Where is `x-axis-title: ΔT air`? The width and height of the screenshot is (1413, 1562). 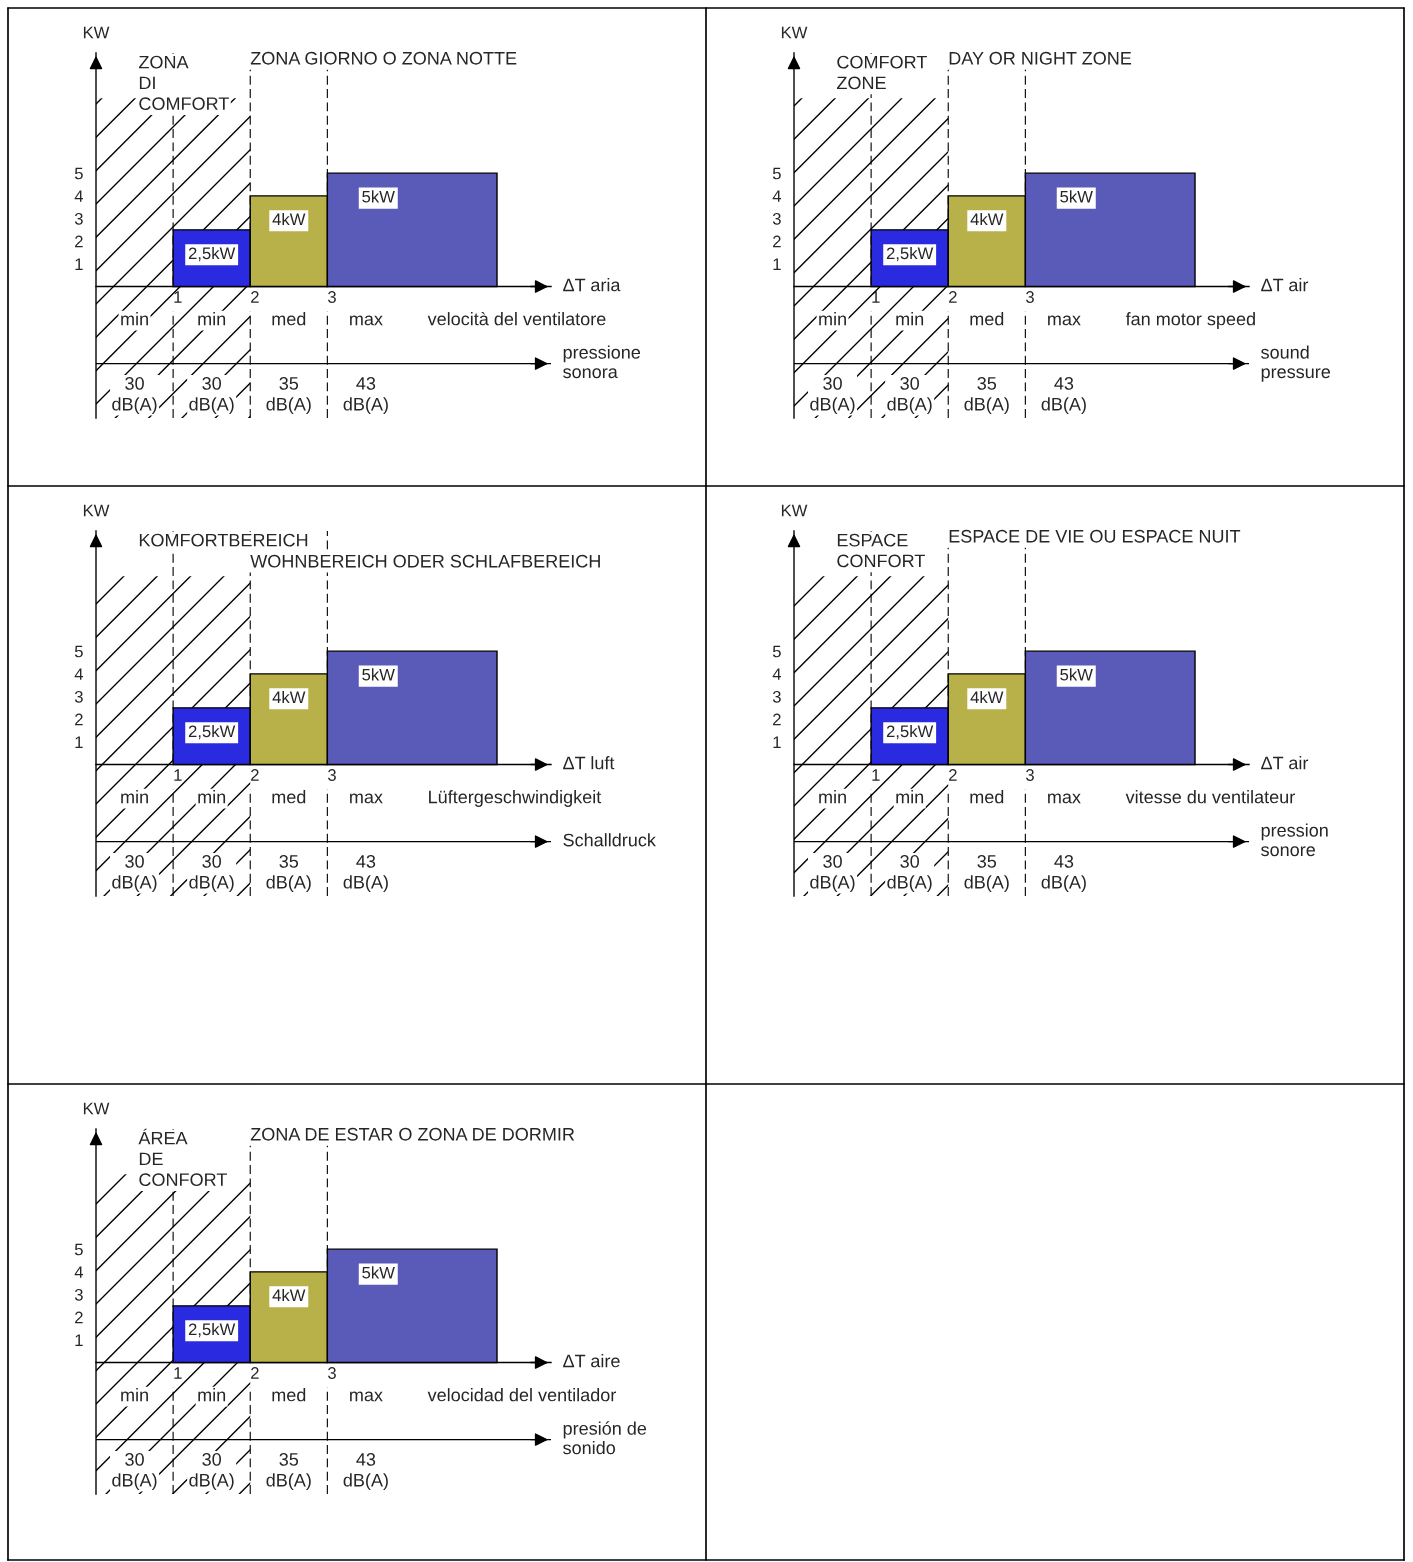 x-axis-title: ΔT air is located at coordinates (1285, 285).